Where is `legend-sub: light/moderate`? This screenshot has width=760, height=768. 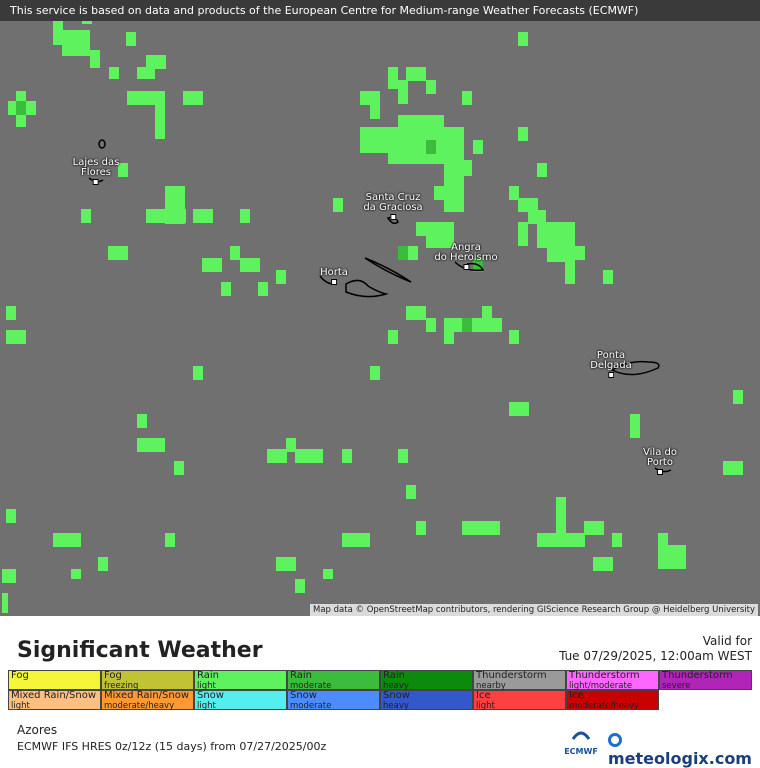
legend-sub: light/moderate is located at coordinates (601, 686).